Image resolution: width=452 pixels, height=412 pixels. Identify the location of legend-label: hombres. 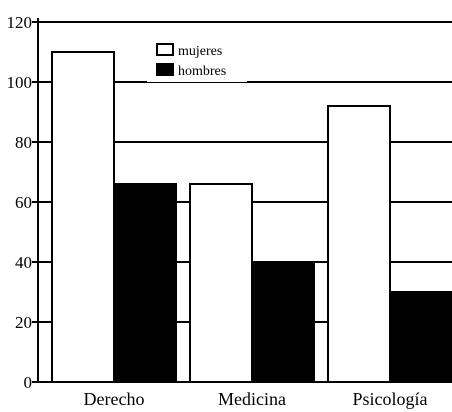
(202, 71).